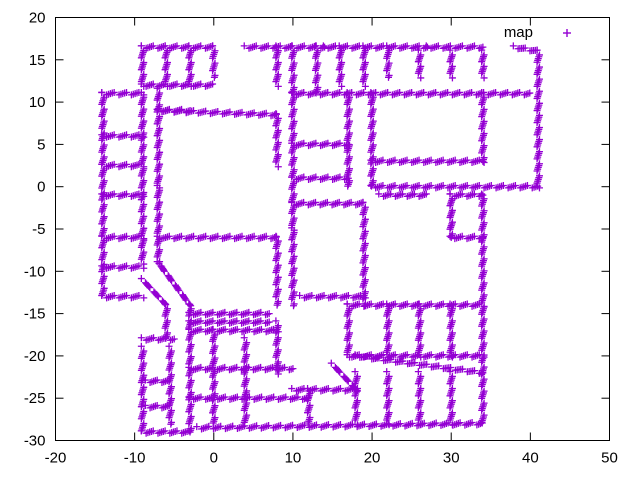  Describe the element at coordinates (35, 271) in the screenshot. I see `y-tick-label: -10` at that location.